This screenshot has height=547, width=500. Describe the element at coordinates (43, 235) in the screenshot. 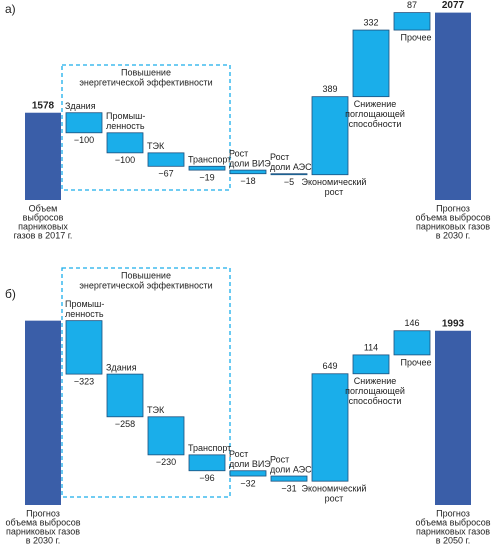

I see `total-label: газов в 2017 г.` at that location.